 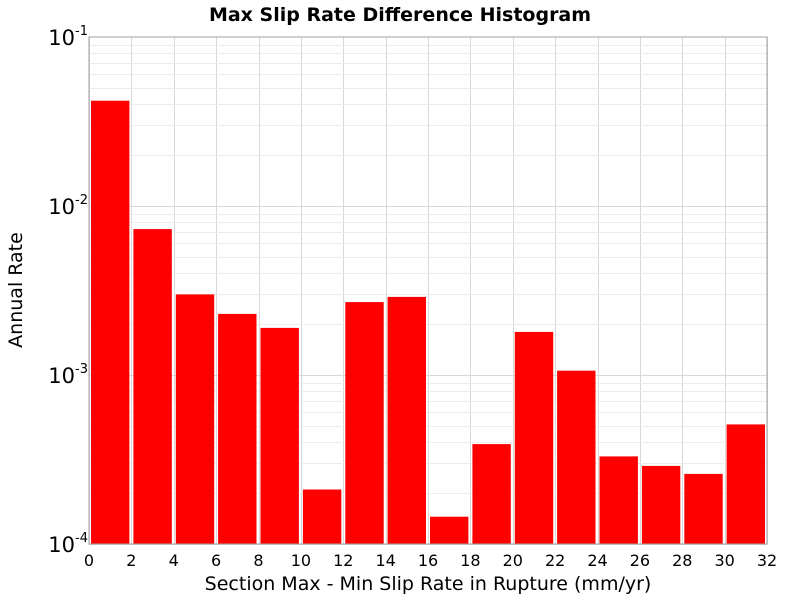 I want to click on x-tick-label: 22, so click(x=555, y=560).